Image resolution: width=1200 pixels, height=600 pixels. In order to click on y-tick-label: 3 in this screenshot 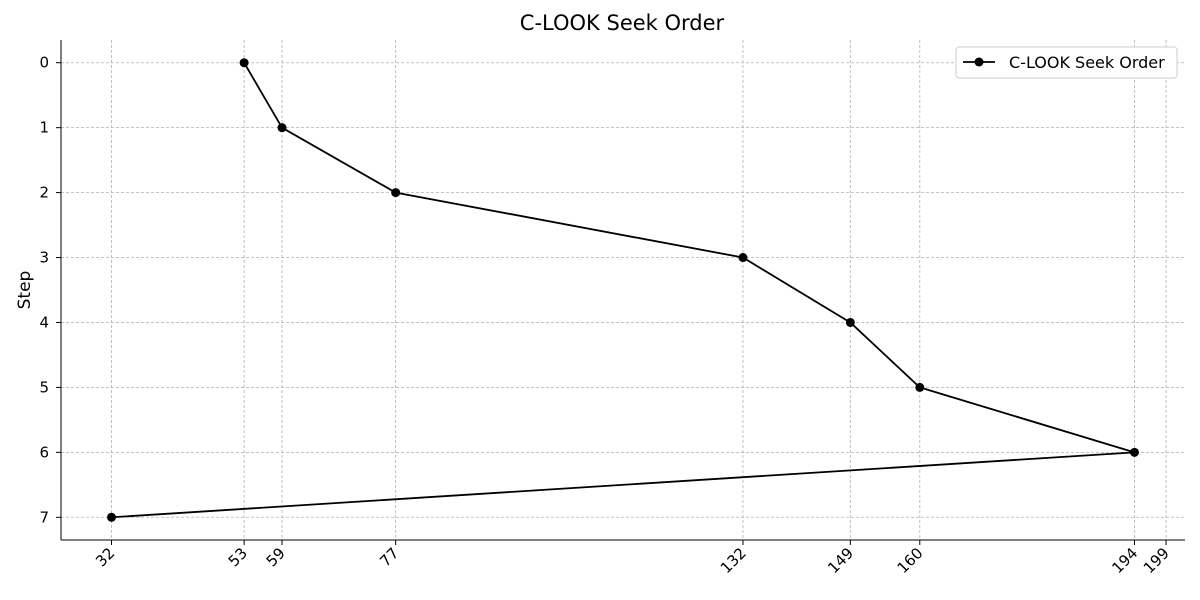, I will do `click(44, 258)`.